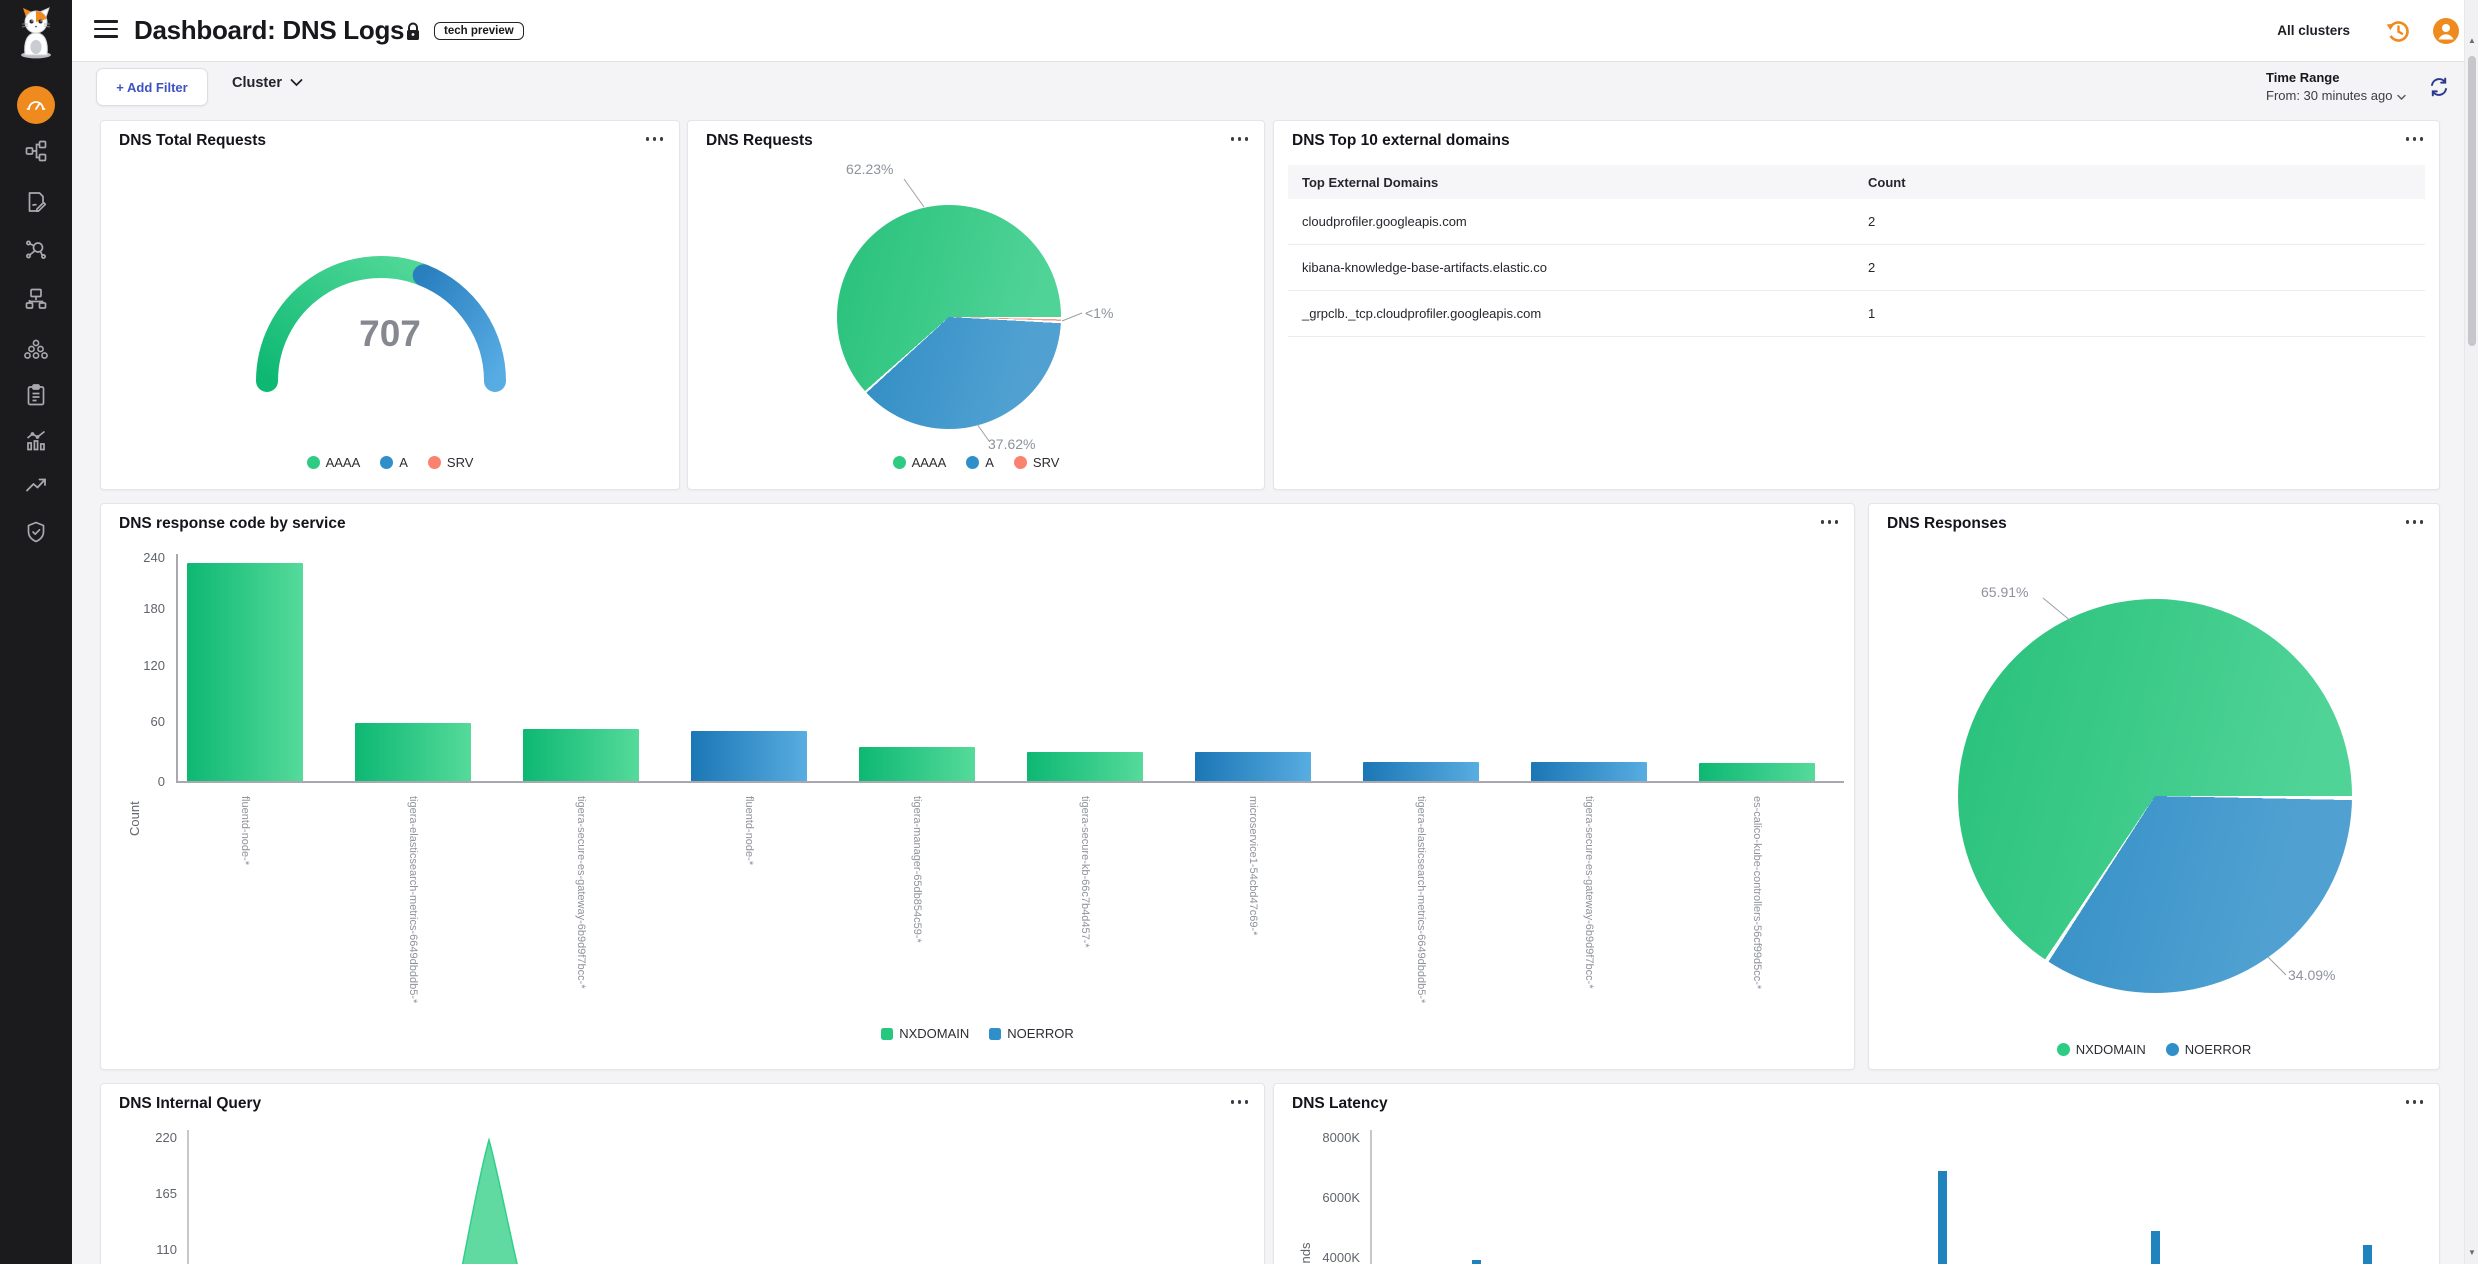  Describe the element at coordinates (296, 83) in the screenshot. I see `chevron-down-icon` at that location.